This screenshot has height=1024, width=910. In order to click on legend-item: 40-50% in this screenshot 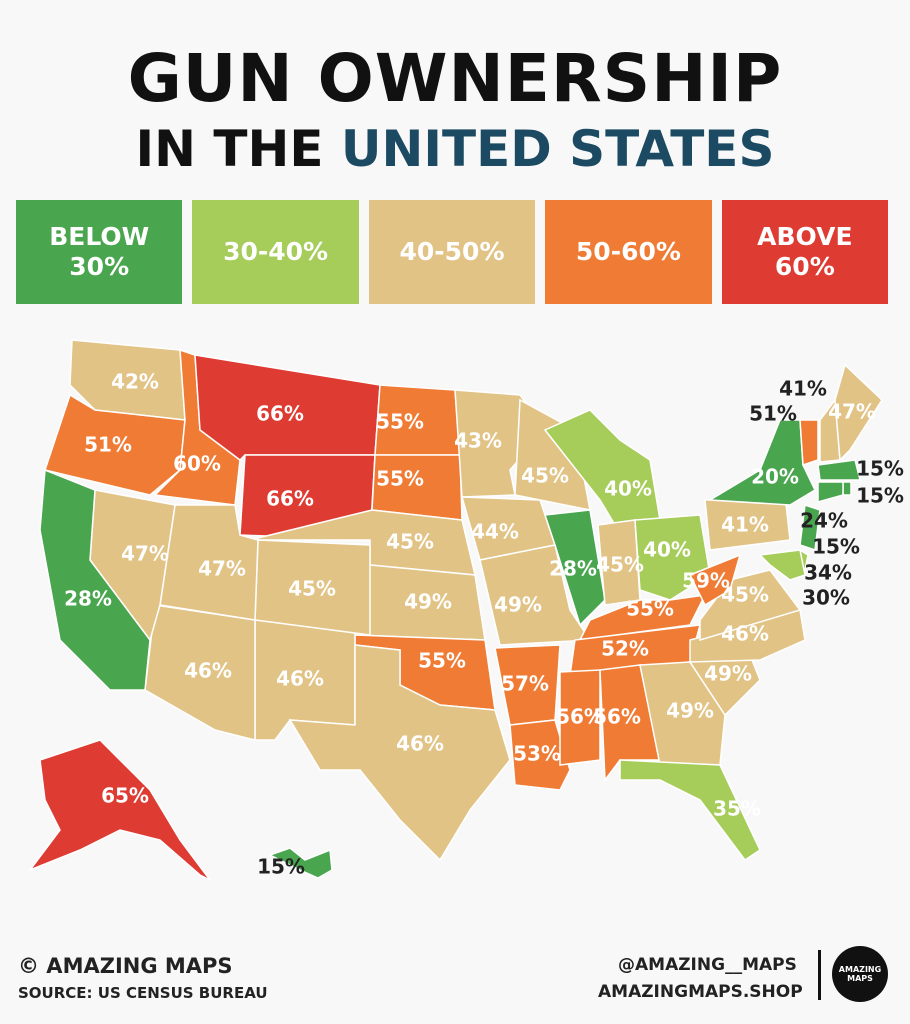, I will do `click(452, 252)`.